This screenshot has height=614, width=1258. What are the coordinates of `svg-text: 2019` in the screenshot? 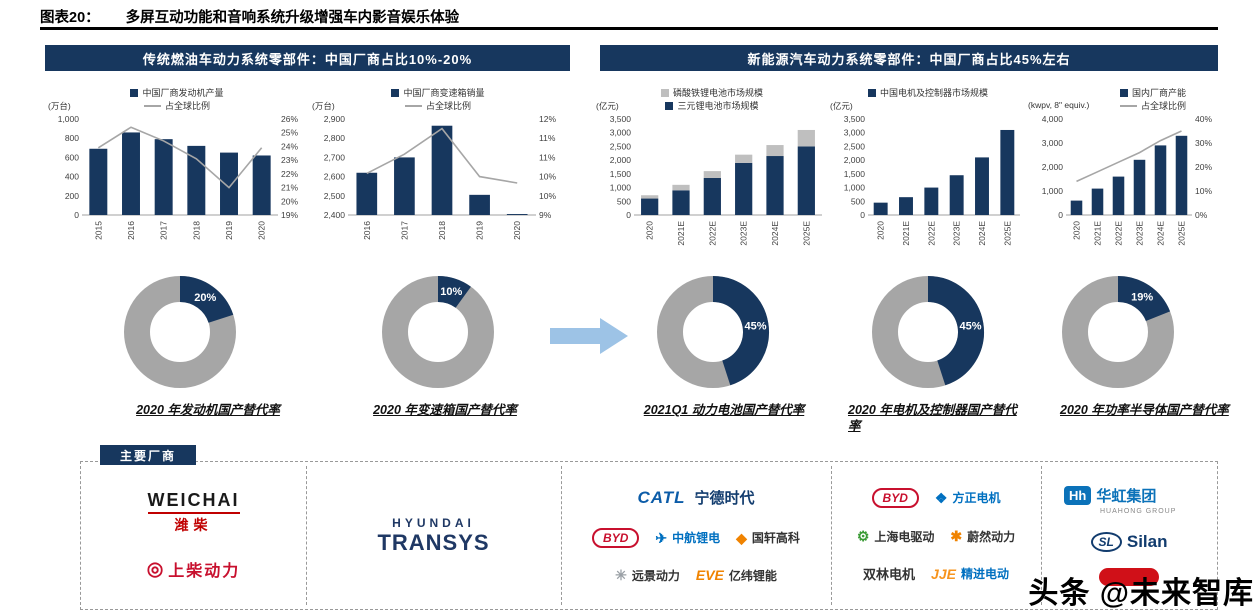 It's located at (229, 230).